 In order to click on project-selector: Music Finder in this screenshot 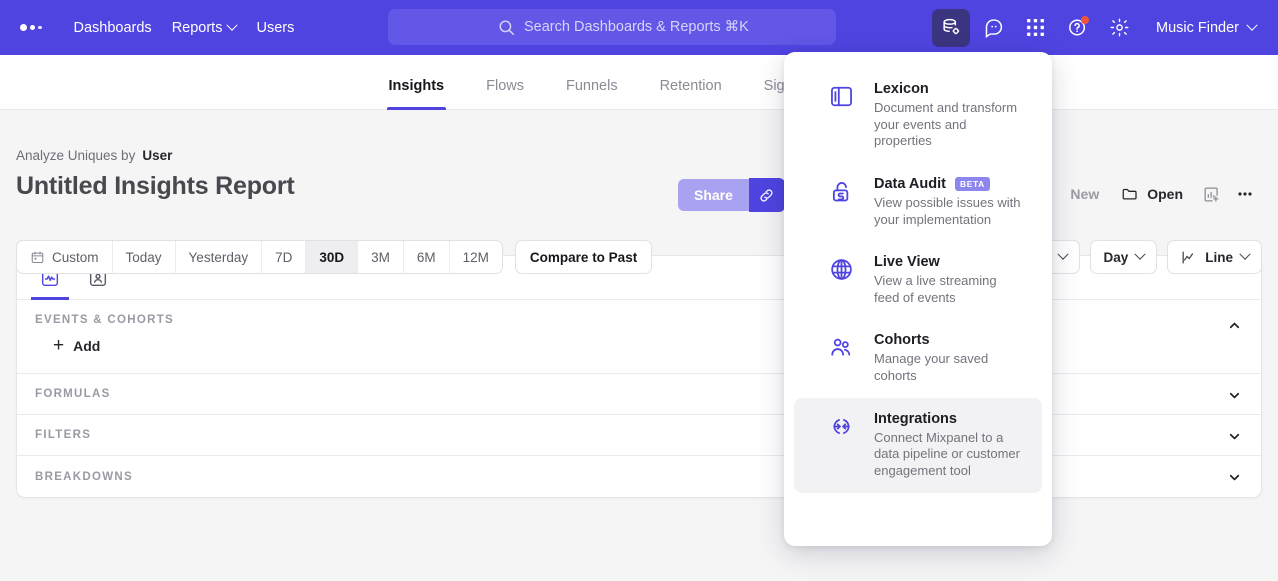, I will do `click(1203, 28)`.